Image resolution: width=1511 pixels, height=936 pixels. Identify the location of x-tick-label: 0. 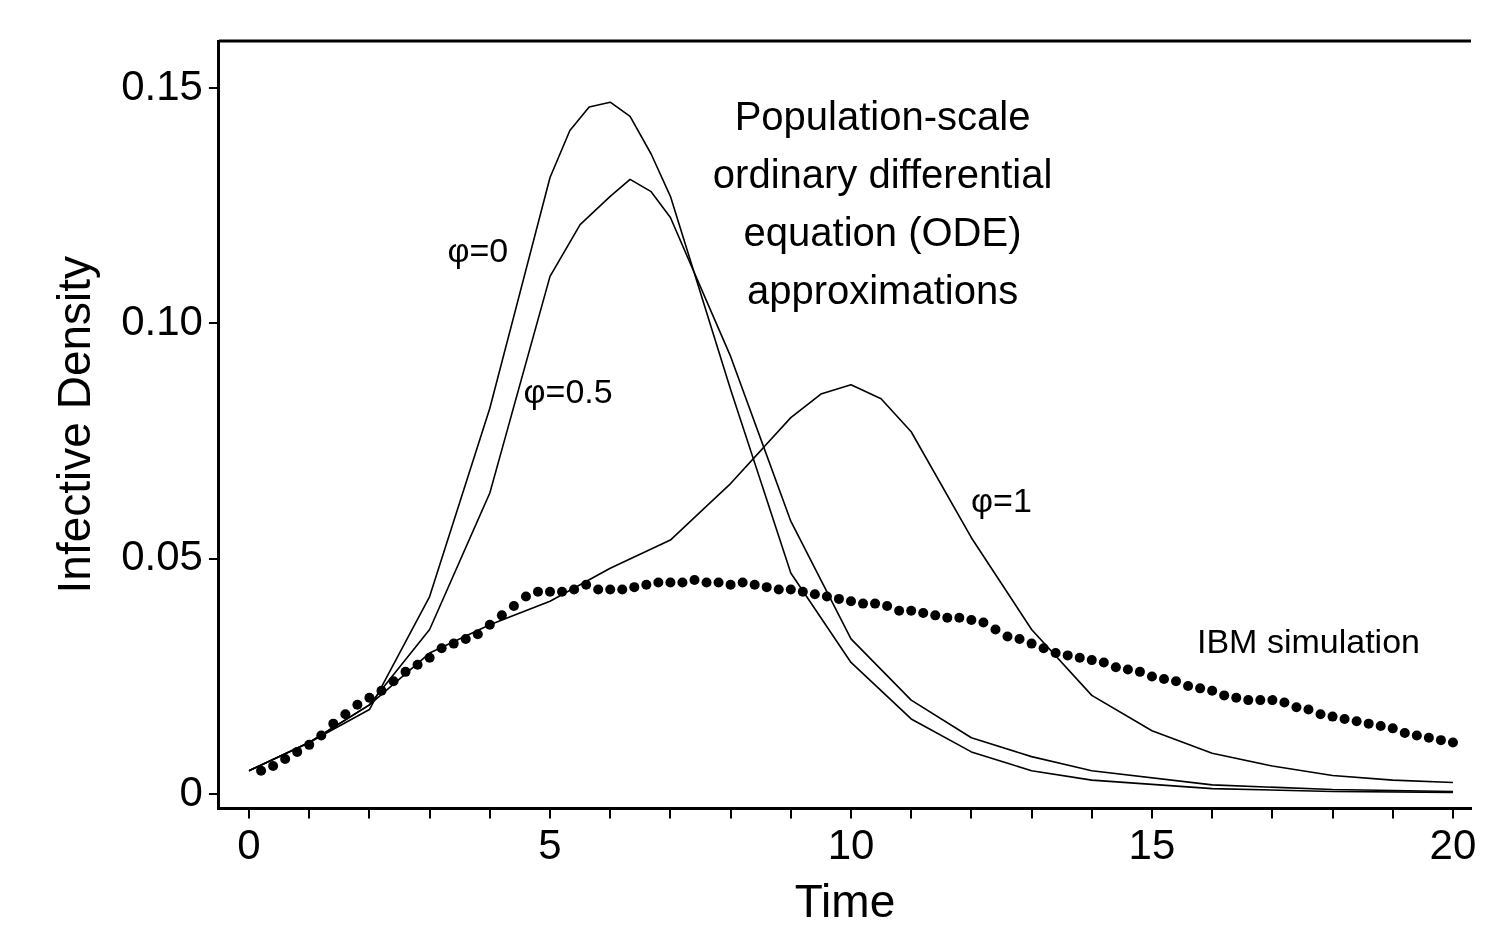
(249, 845).